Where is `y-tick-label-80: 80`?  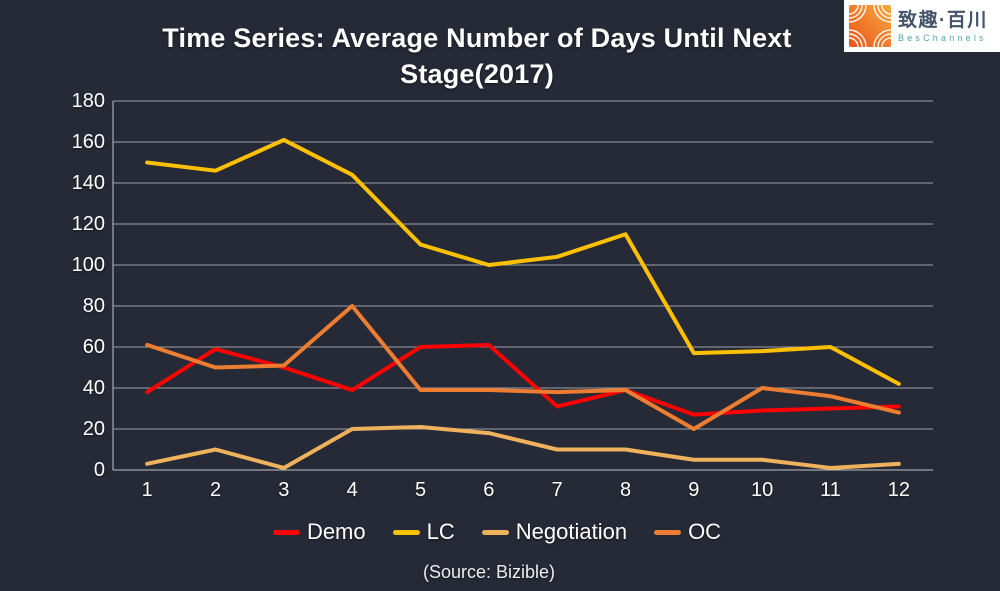
y-tick-label-80: 80 is located at coordinates (93, 306).